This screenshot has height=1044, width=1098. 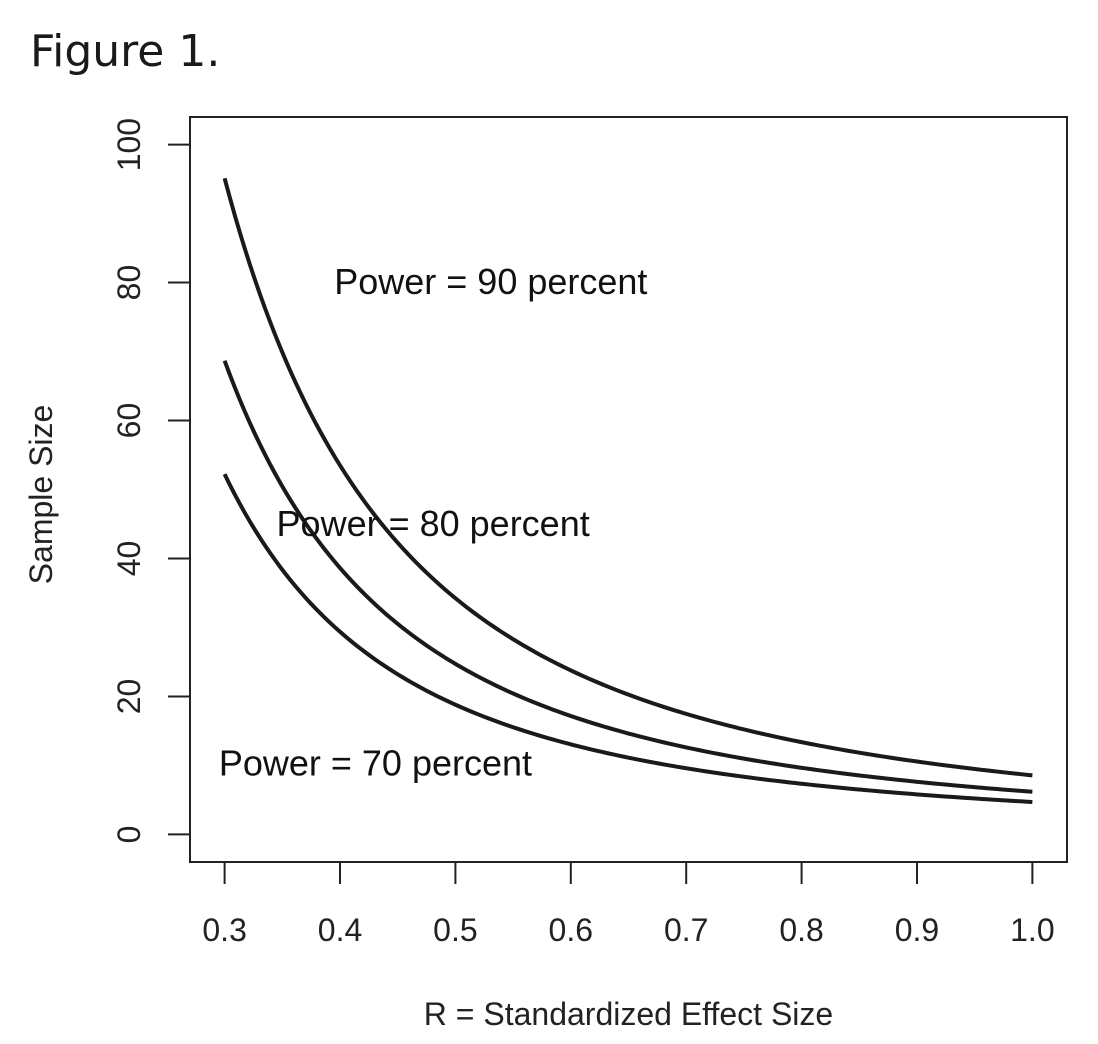 I want to click on y-tick-label: 80, so click(x=129, y=283).